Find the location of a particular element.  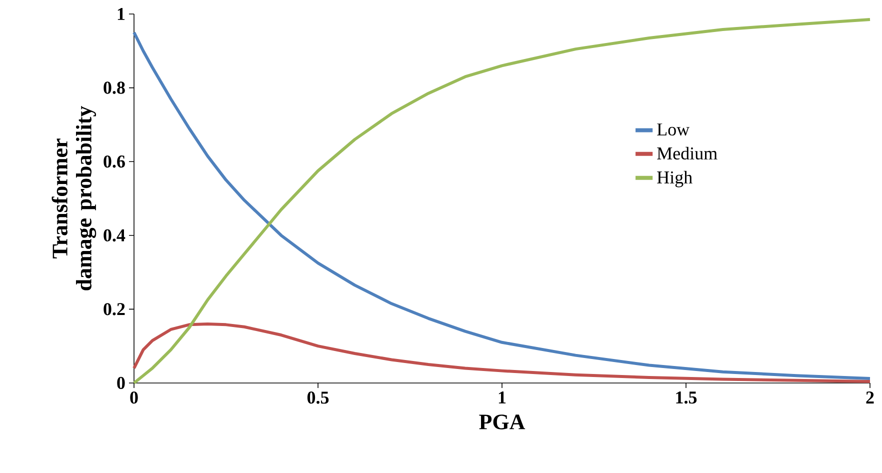

x-tick-label: 0 is located at coordinates (134, 398).